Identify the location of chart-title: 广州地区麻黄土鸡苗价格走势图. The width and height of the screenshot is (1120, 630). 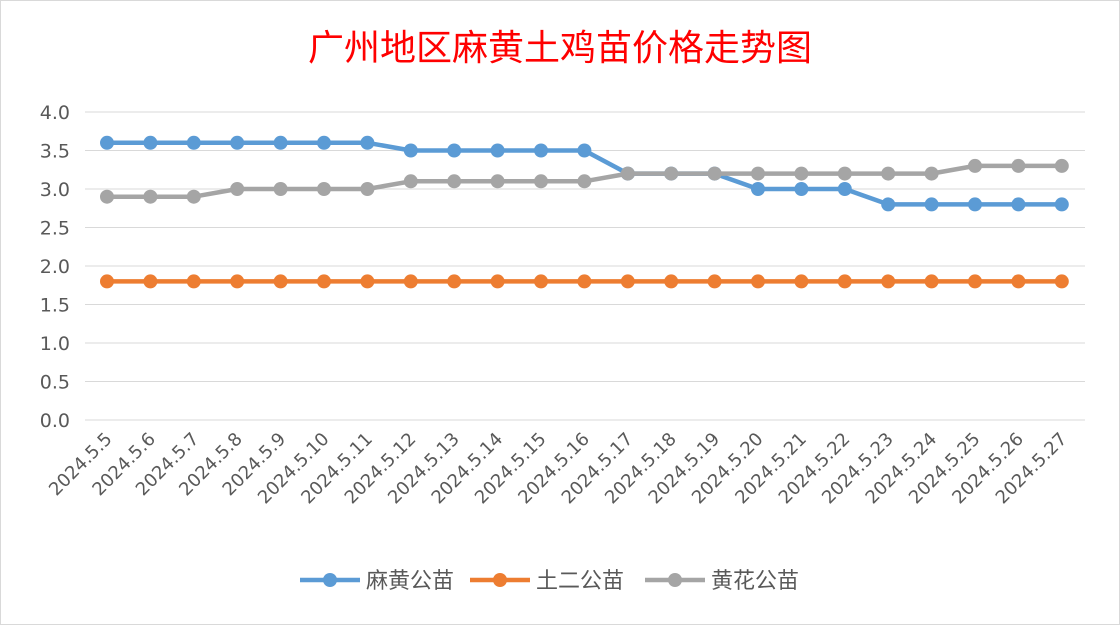
(560, 48).